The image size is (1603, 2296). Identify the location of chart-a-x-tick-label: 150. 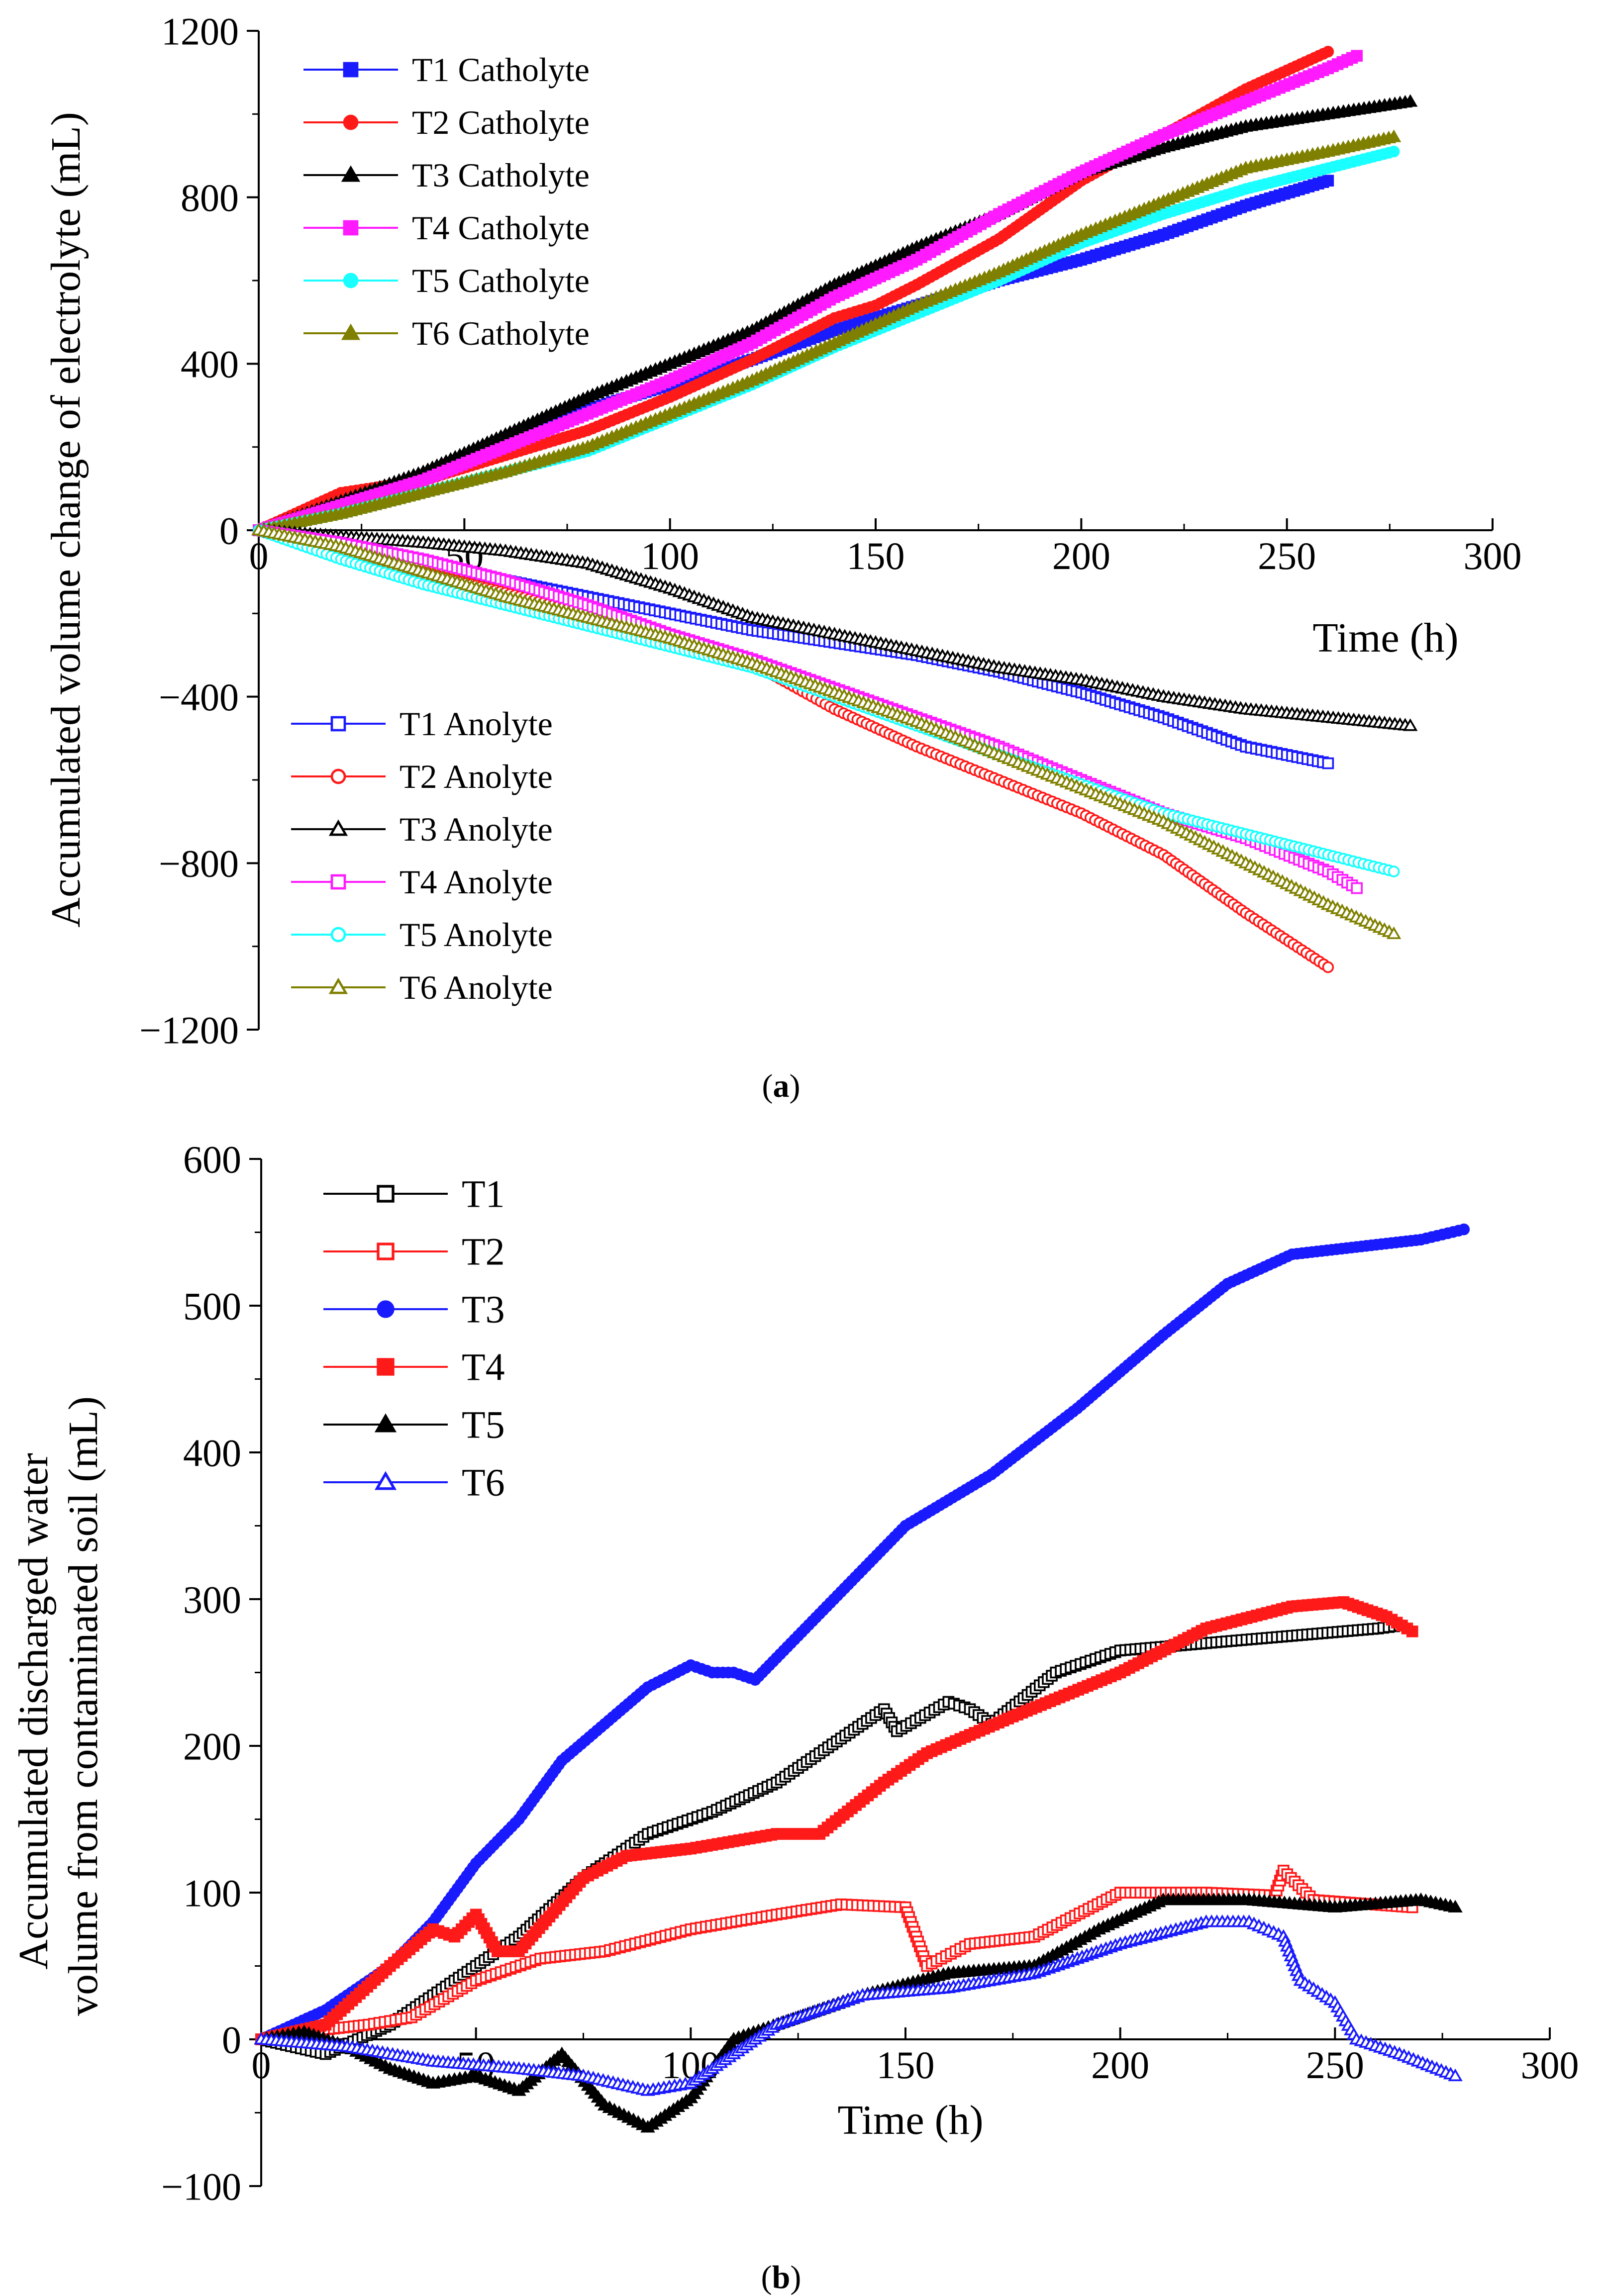
(876, 555).